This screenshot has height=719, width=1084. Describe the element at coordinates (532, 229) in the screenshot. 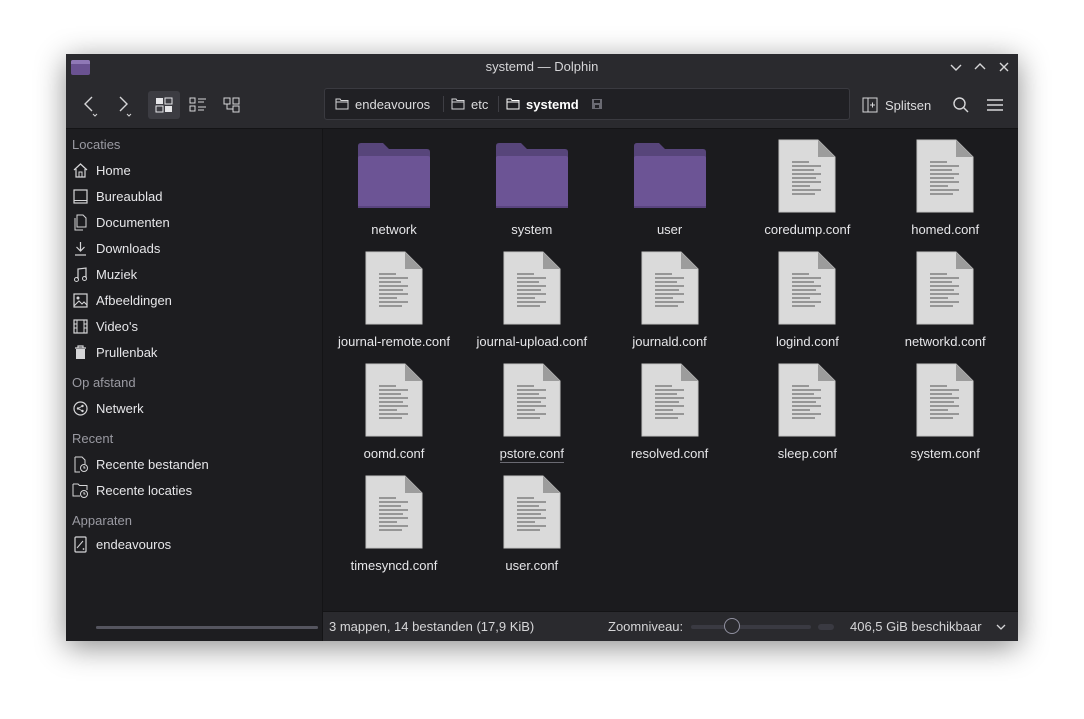

I see `item-name-text: system` at that location.